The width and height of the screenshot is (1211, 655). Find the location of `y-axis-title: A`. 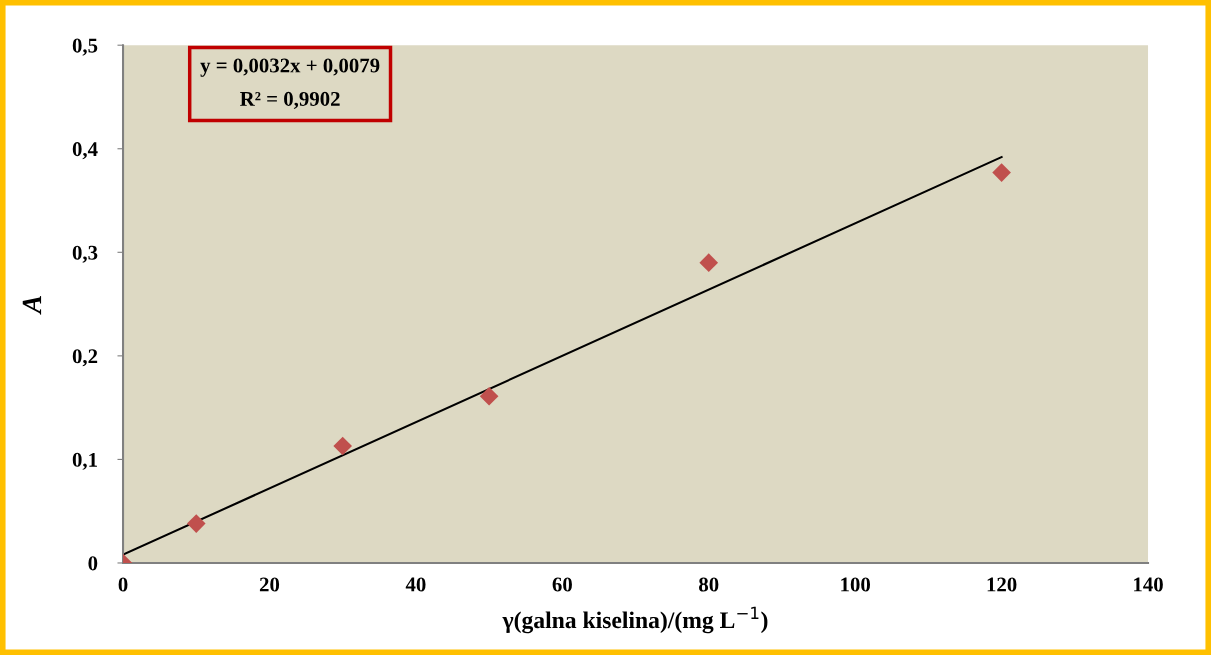

y-axis-title: A is located at coordinates (32, 305).